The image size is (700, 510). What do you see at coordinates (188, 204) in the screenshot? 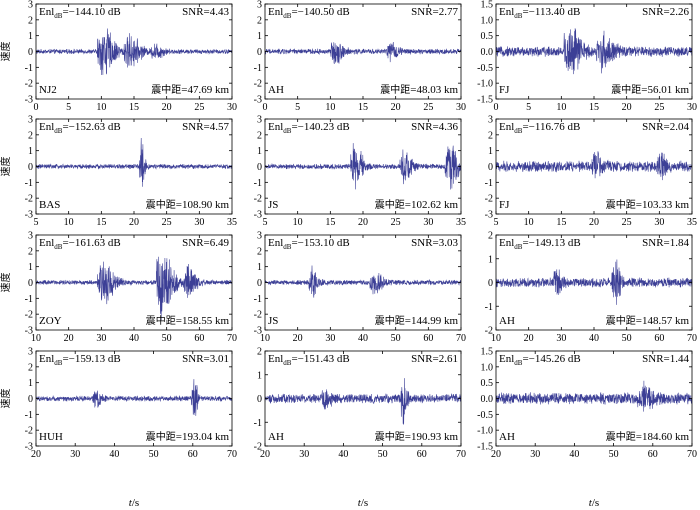
I see `distance-annotation: 震中距=108.90 km` at bounding box center [188, 204].